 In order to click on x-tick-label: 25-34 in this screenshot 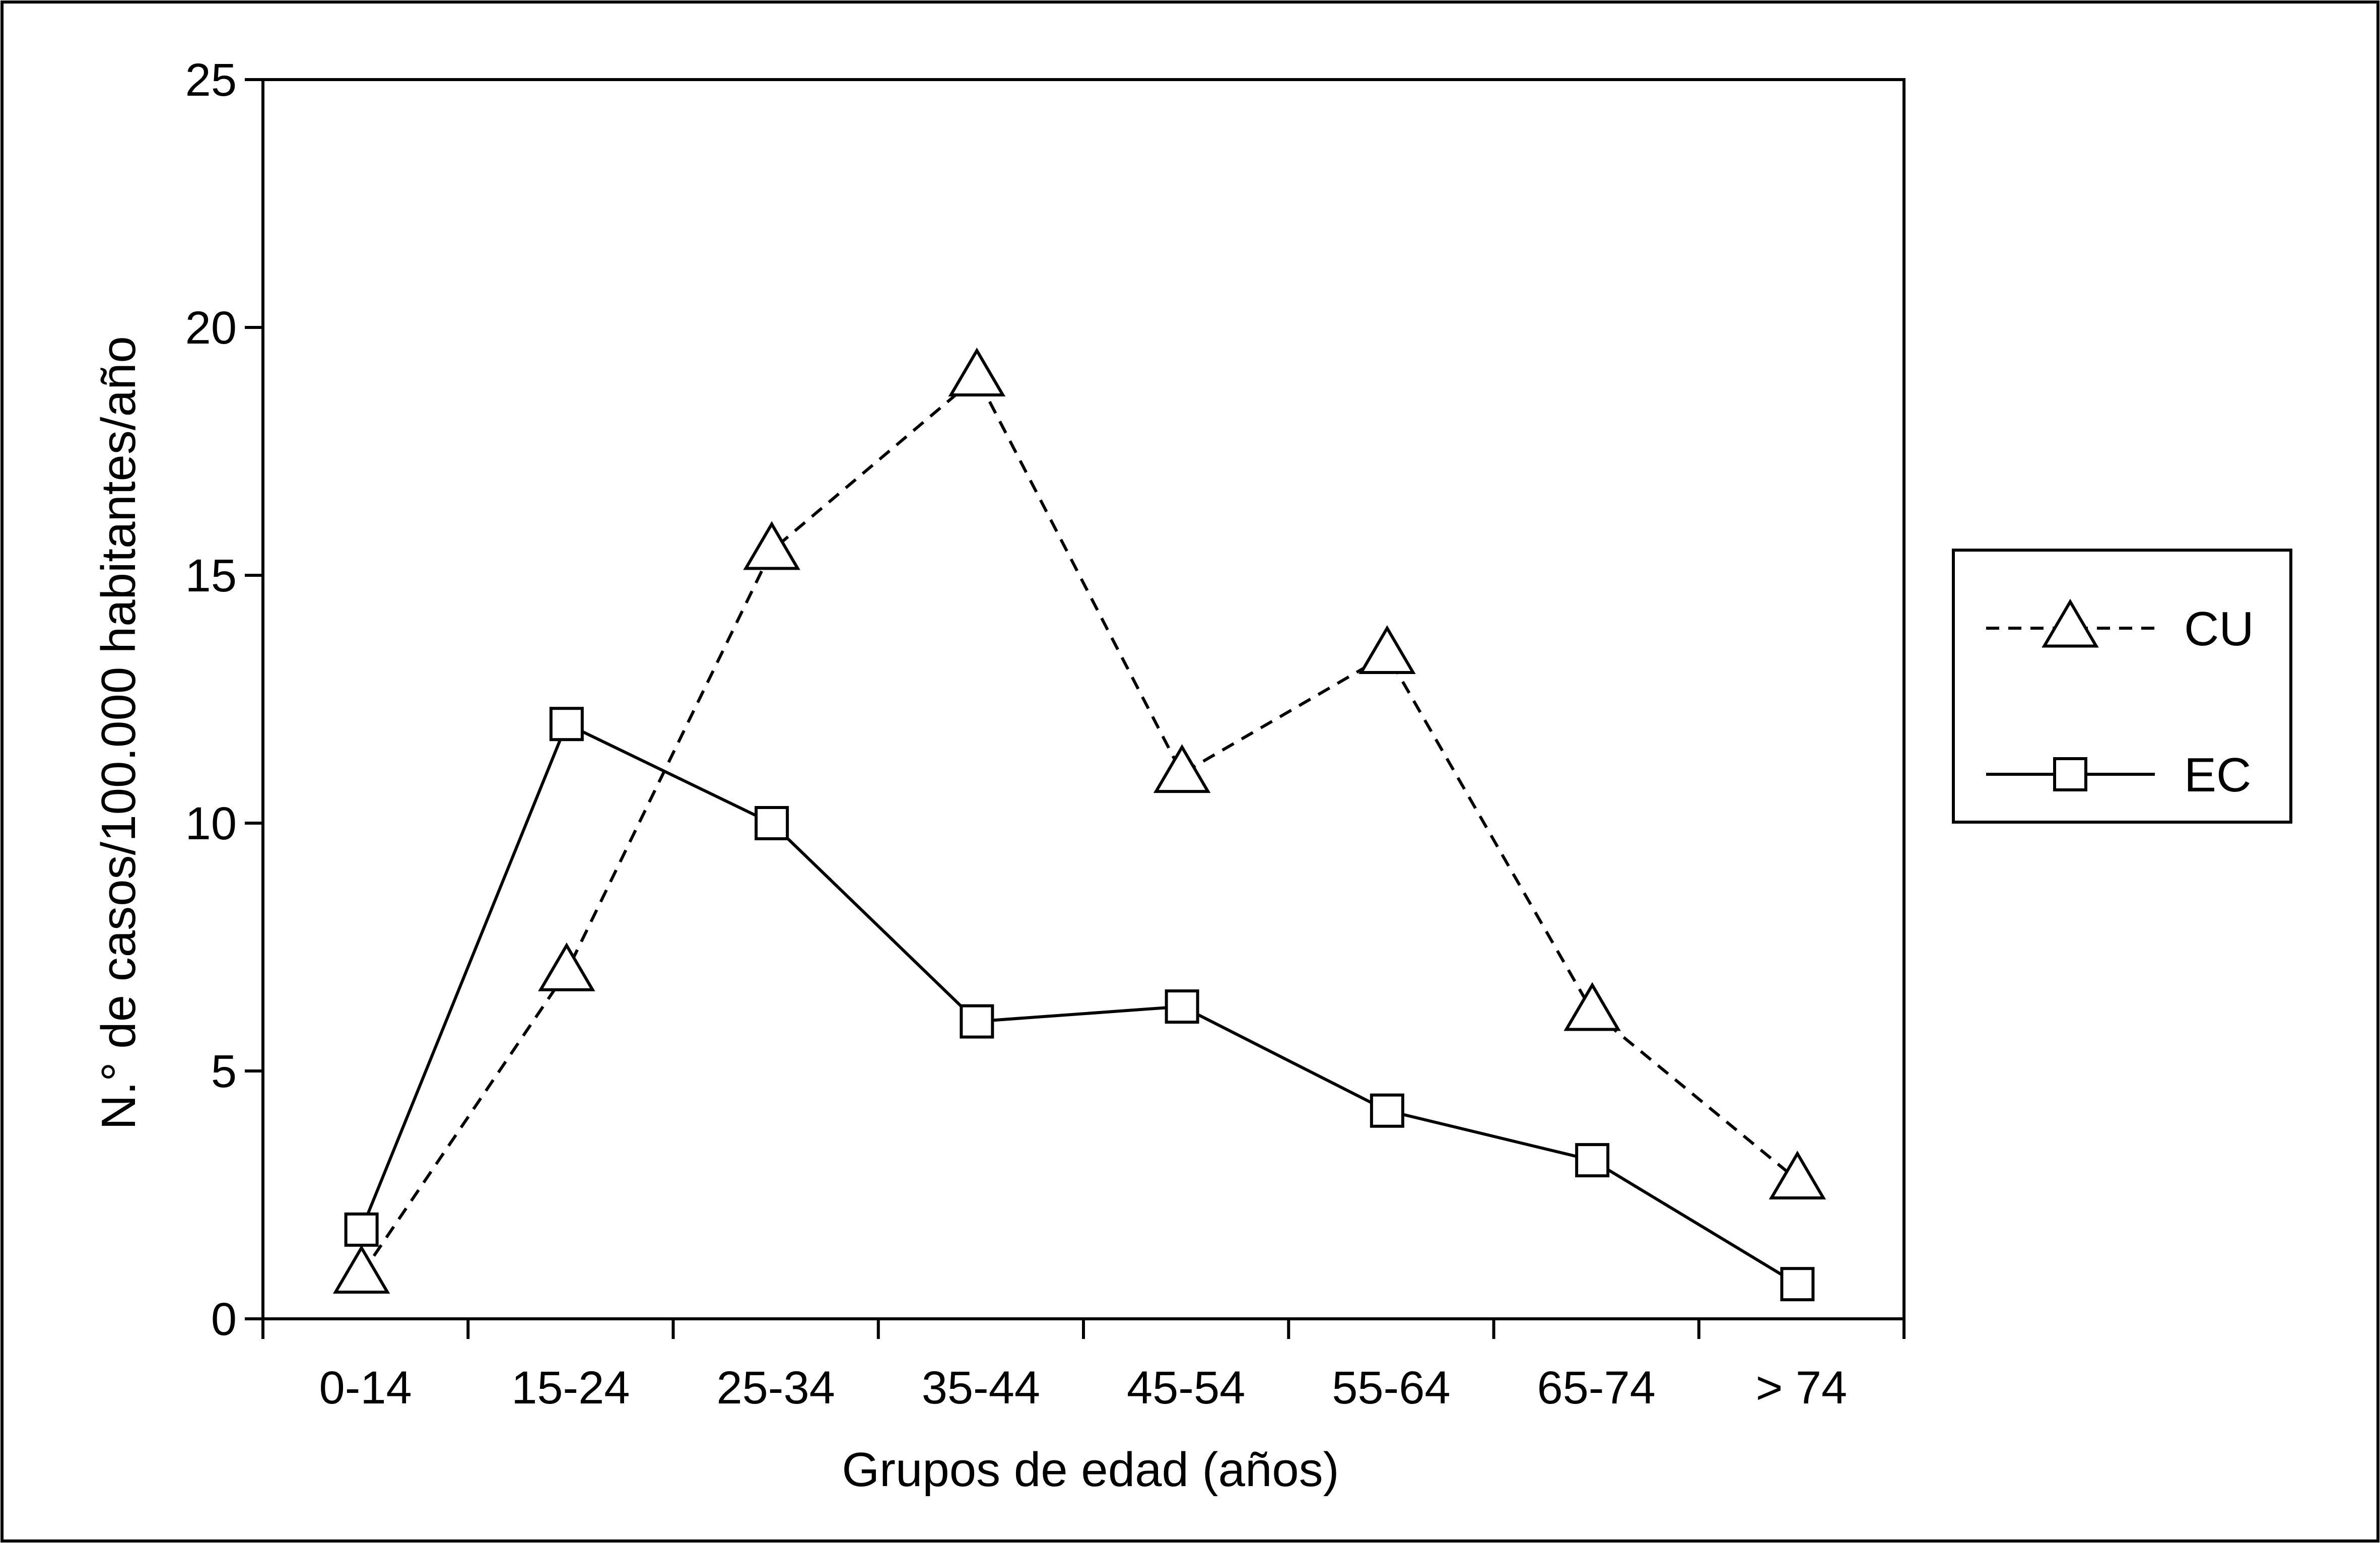, I will do `click(775, 1388)`.